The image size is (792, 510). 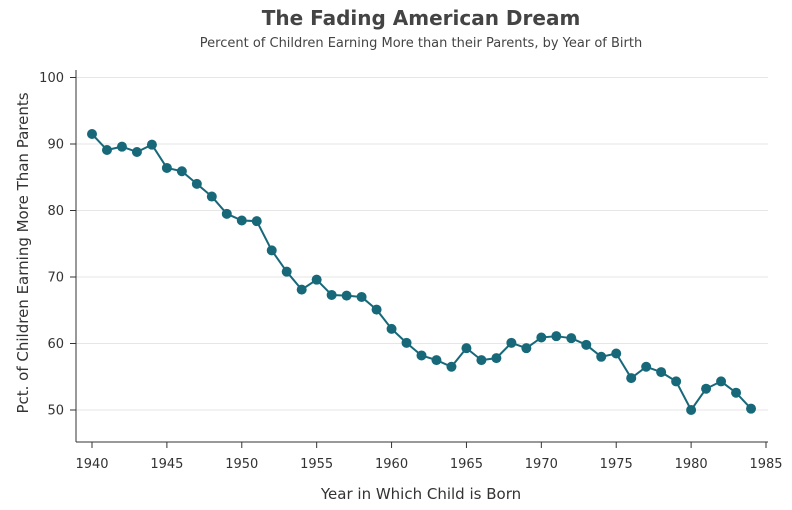 I want to click on x-tick-label: 1965, so click(x=466, y=464).